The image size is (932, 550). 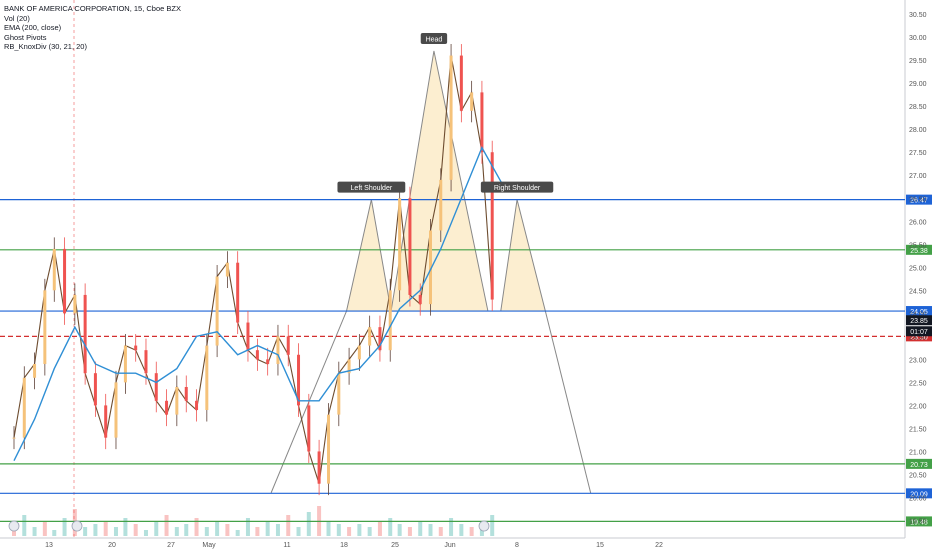 I want to click on y-tick-label: 30.50, so click(x=918, y=15).